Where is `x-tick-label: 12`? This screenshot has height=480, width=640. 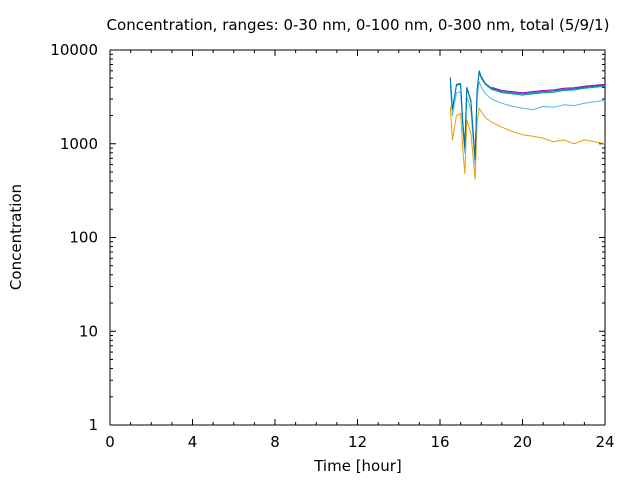 x-tick-label: 12 is located at coordinates (357, 442).